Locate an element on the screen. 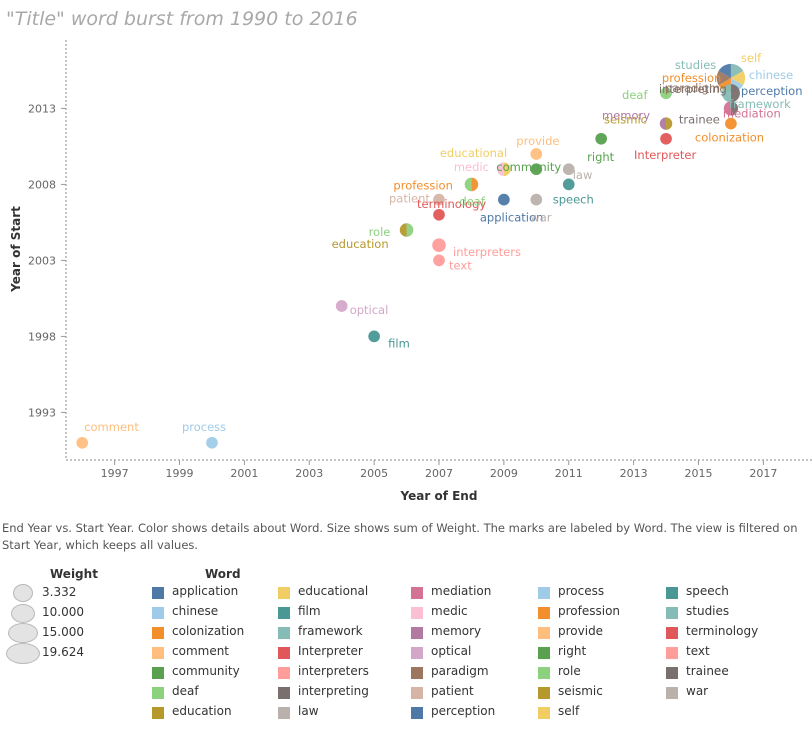 This screenshot has width=812, height=752. x-tick-label: 2005 is located at coordinates (374, 473).